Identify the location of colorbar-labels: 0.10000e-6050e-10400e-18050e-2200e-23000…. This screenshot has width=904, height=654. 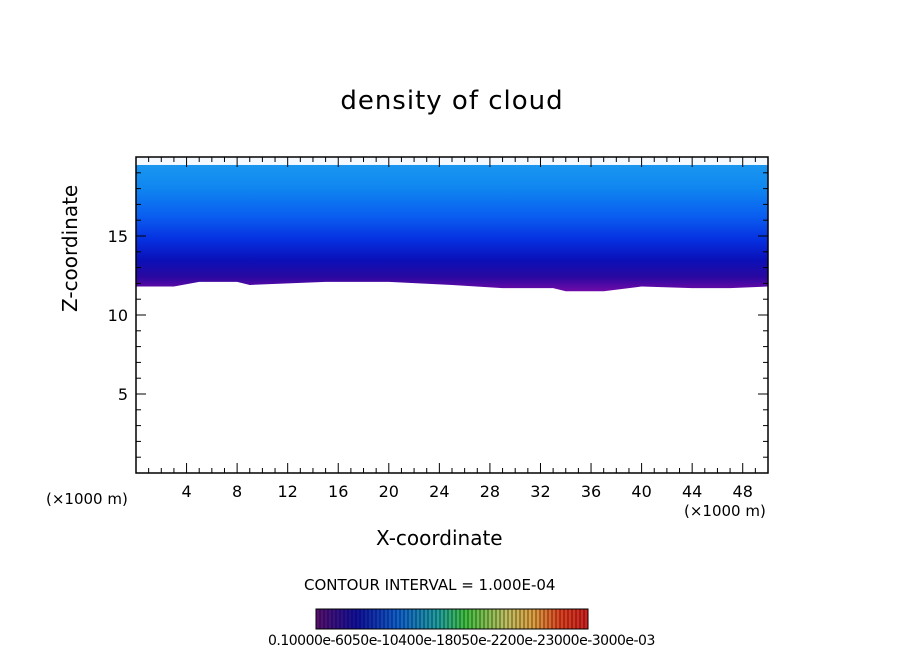
(461, 641).